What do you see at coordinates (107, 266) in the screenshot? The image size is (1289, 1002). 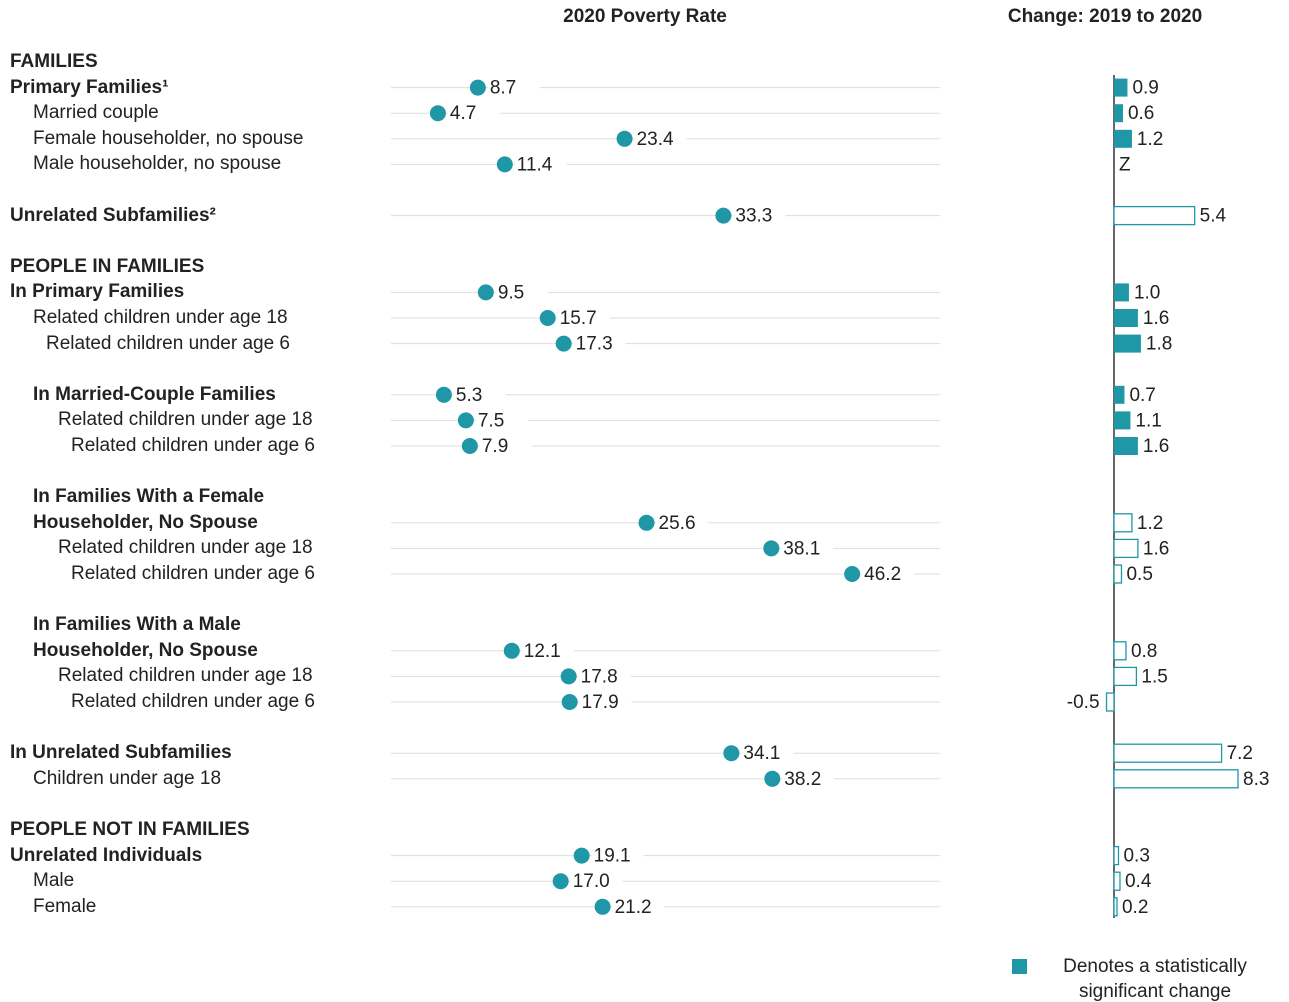 I see `row-label: PEOPLE IN FAMILIES` at bounding box center [107, 266].